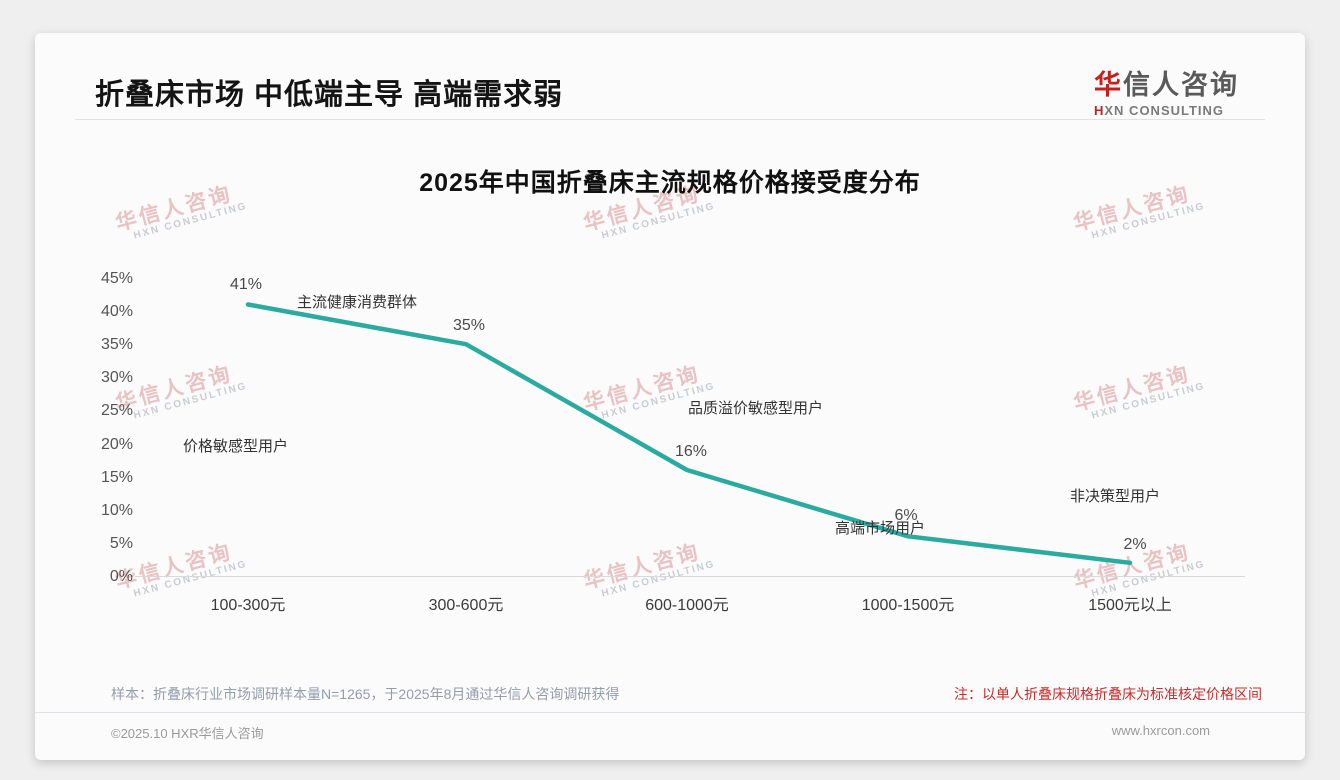 The height and width of the screenshot is (780, 1340). Describe the element at coordinates (116, 444) in the screenshot. I see `y-tick-label: 20%` at that location.